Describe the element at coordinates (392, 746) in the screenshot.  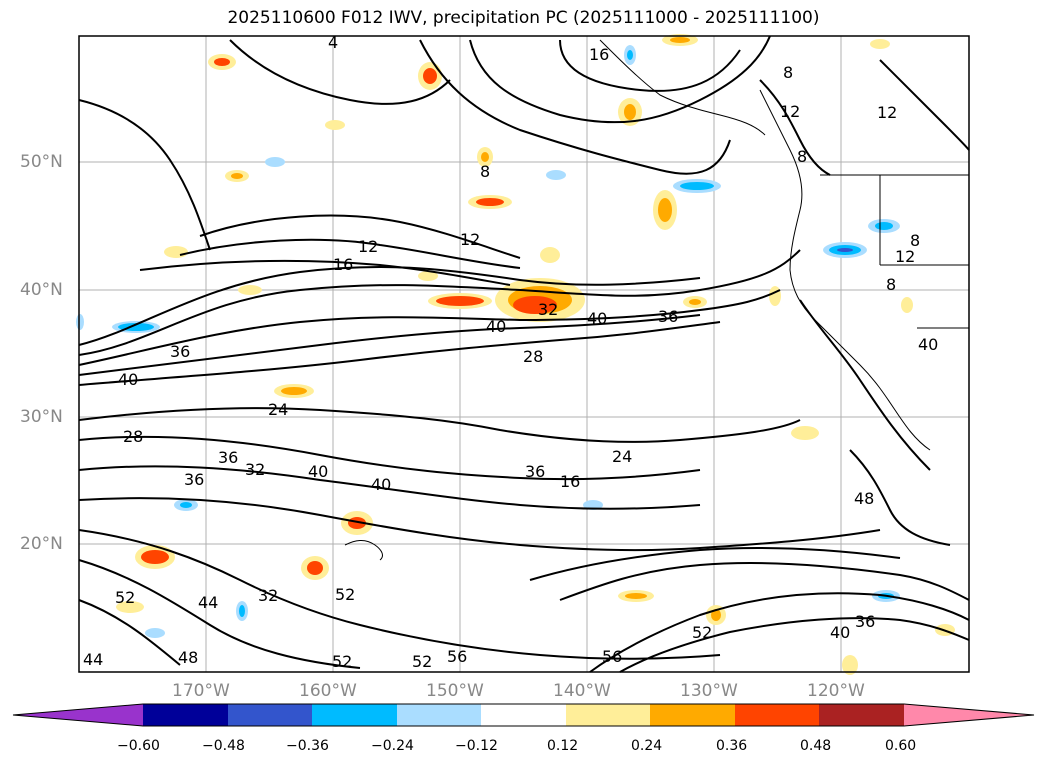
I see `colorbar-tick: −0.24` at that location.